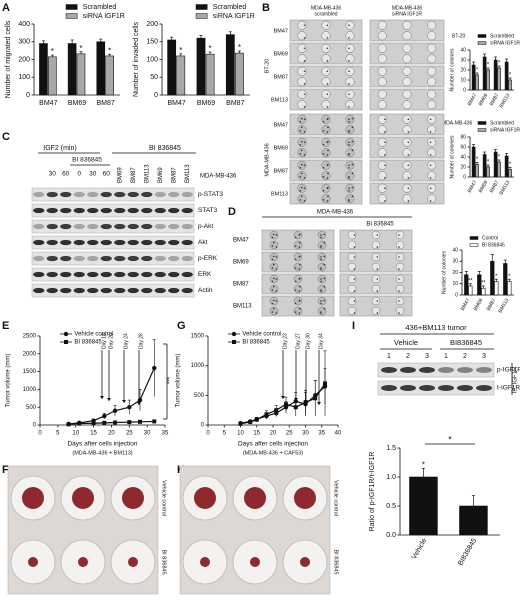 The height and width of the screenshot is (603, 520). Describe the element at coordinates (30, 390) in the screenshot. I see `y-tick-label: 1000` at that location.